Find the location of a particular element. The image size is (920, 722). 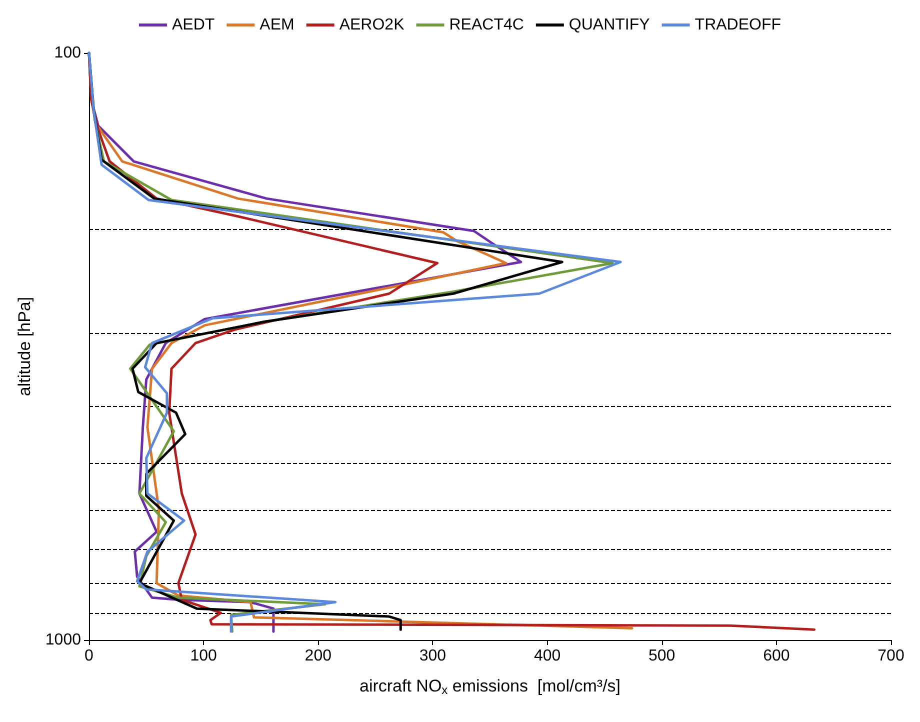

x-tick-label: 200 is located at coordinates (318, 656).